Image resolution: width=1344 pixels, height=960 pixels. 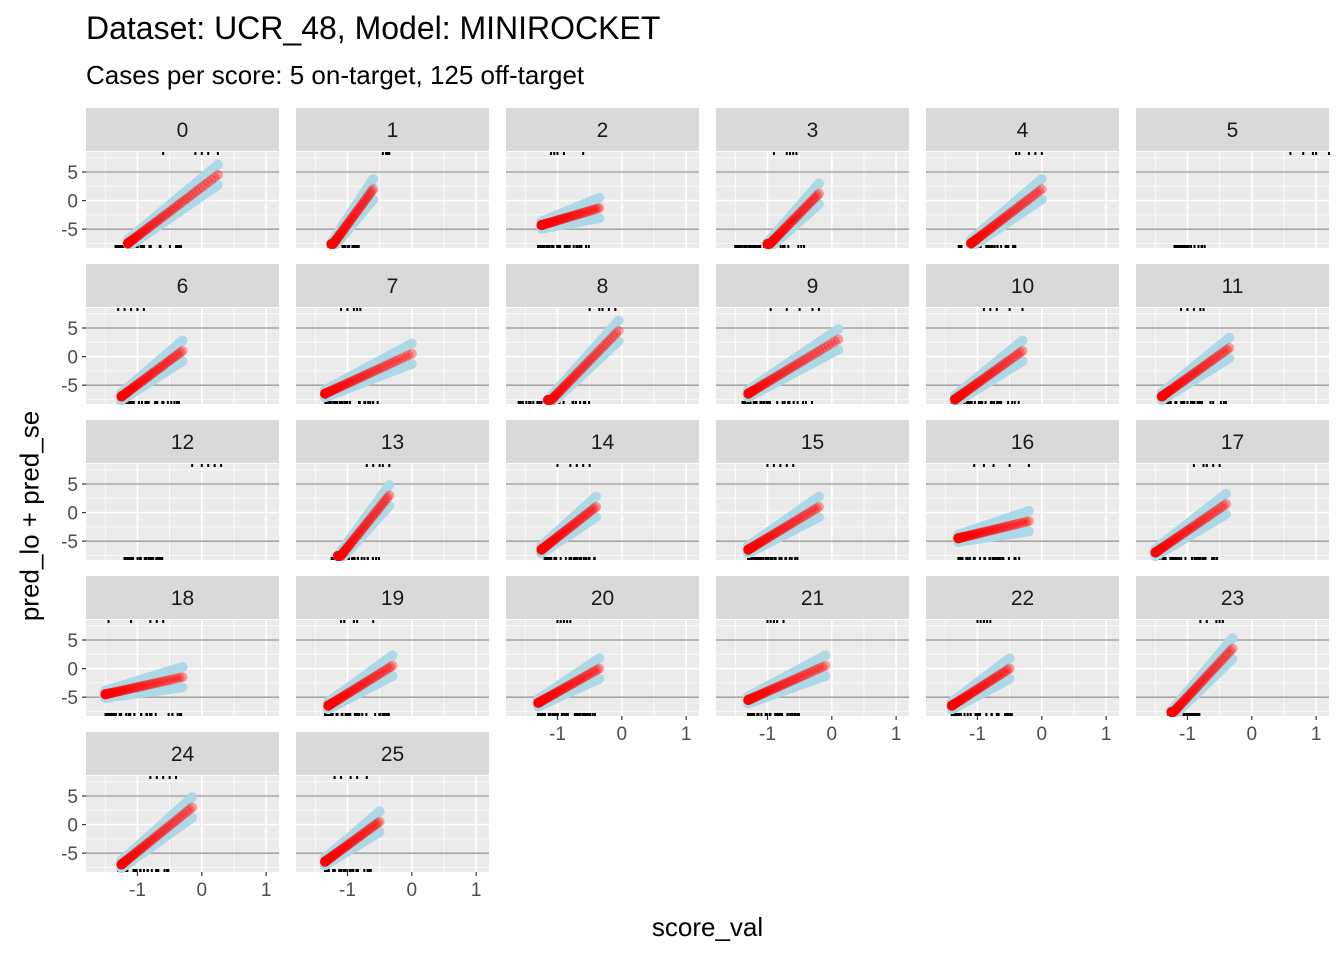 What do you see at coordinates (812, 646) in the screenshot?
I see `facet-panel-21: 21` at bounding box center [812, 646].